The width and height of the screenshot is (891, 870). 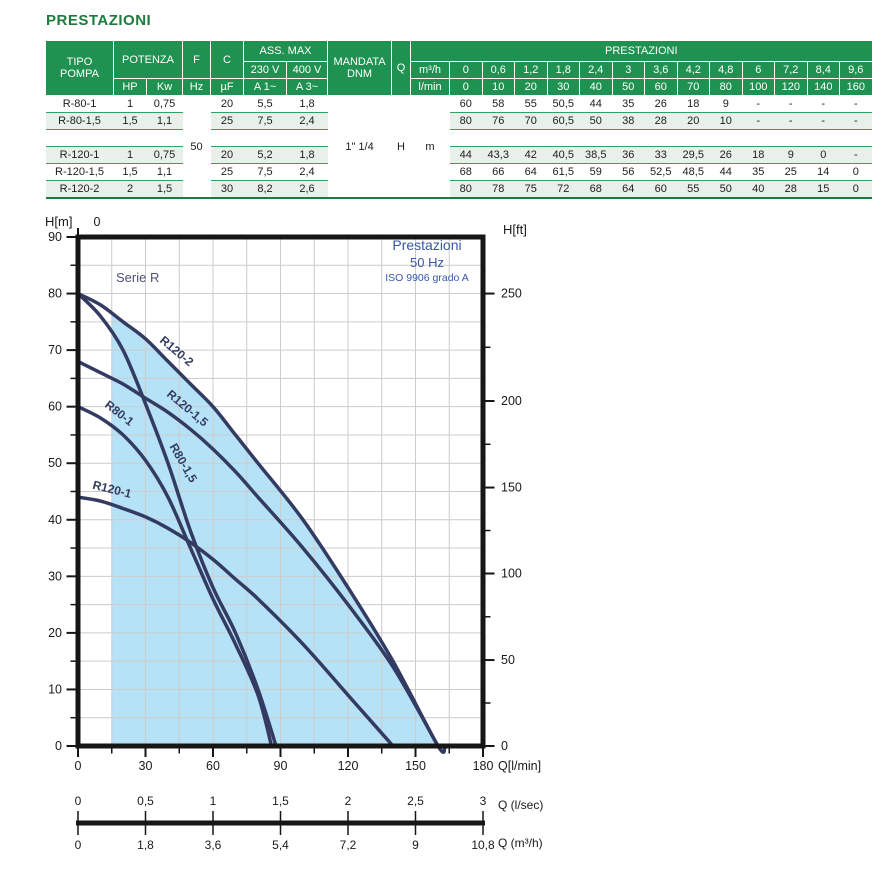 What do you see at coordinates (661, 189) in the screenshot?
I see `cell-prestazione-value: 60` at bounding box center [661, 189].